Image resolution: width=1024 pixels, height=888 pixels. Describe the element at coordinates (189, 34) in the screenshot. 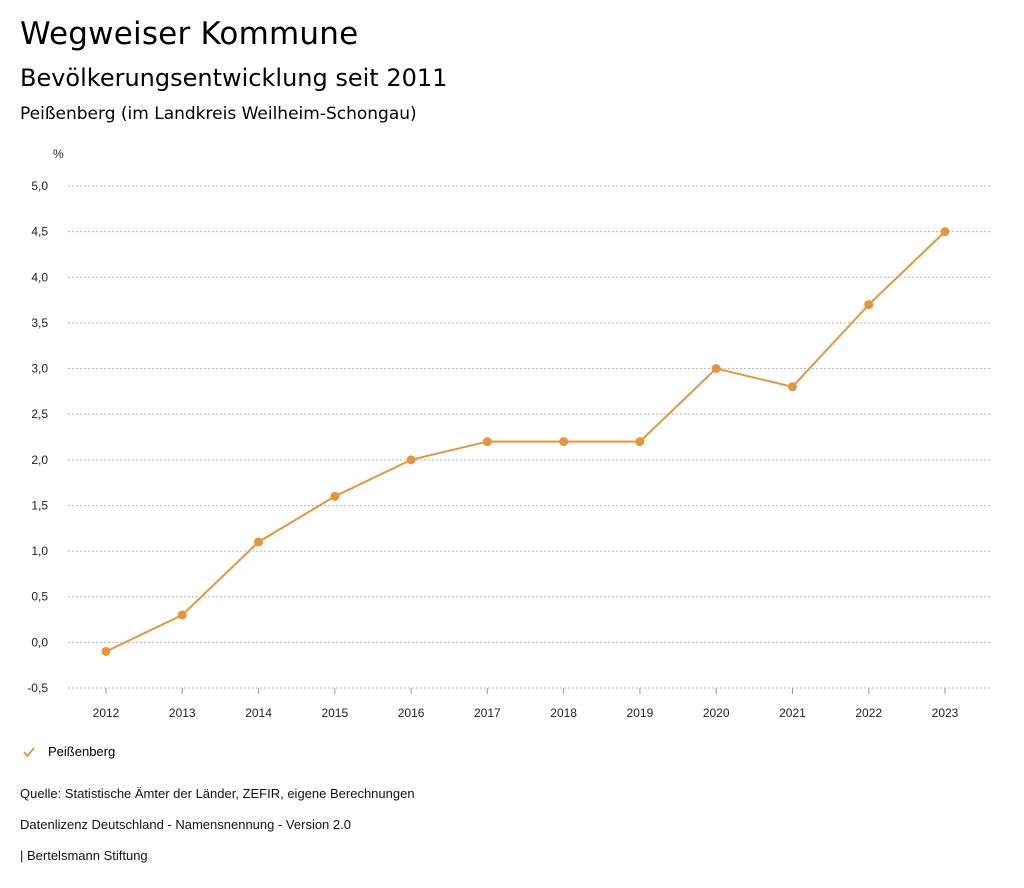

I see `page-title: Wegweiser Kommune` at that location.